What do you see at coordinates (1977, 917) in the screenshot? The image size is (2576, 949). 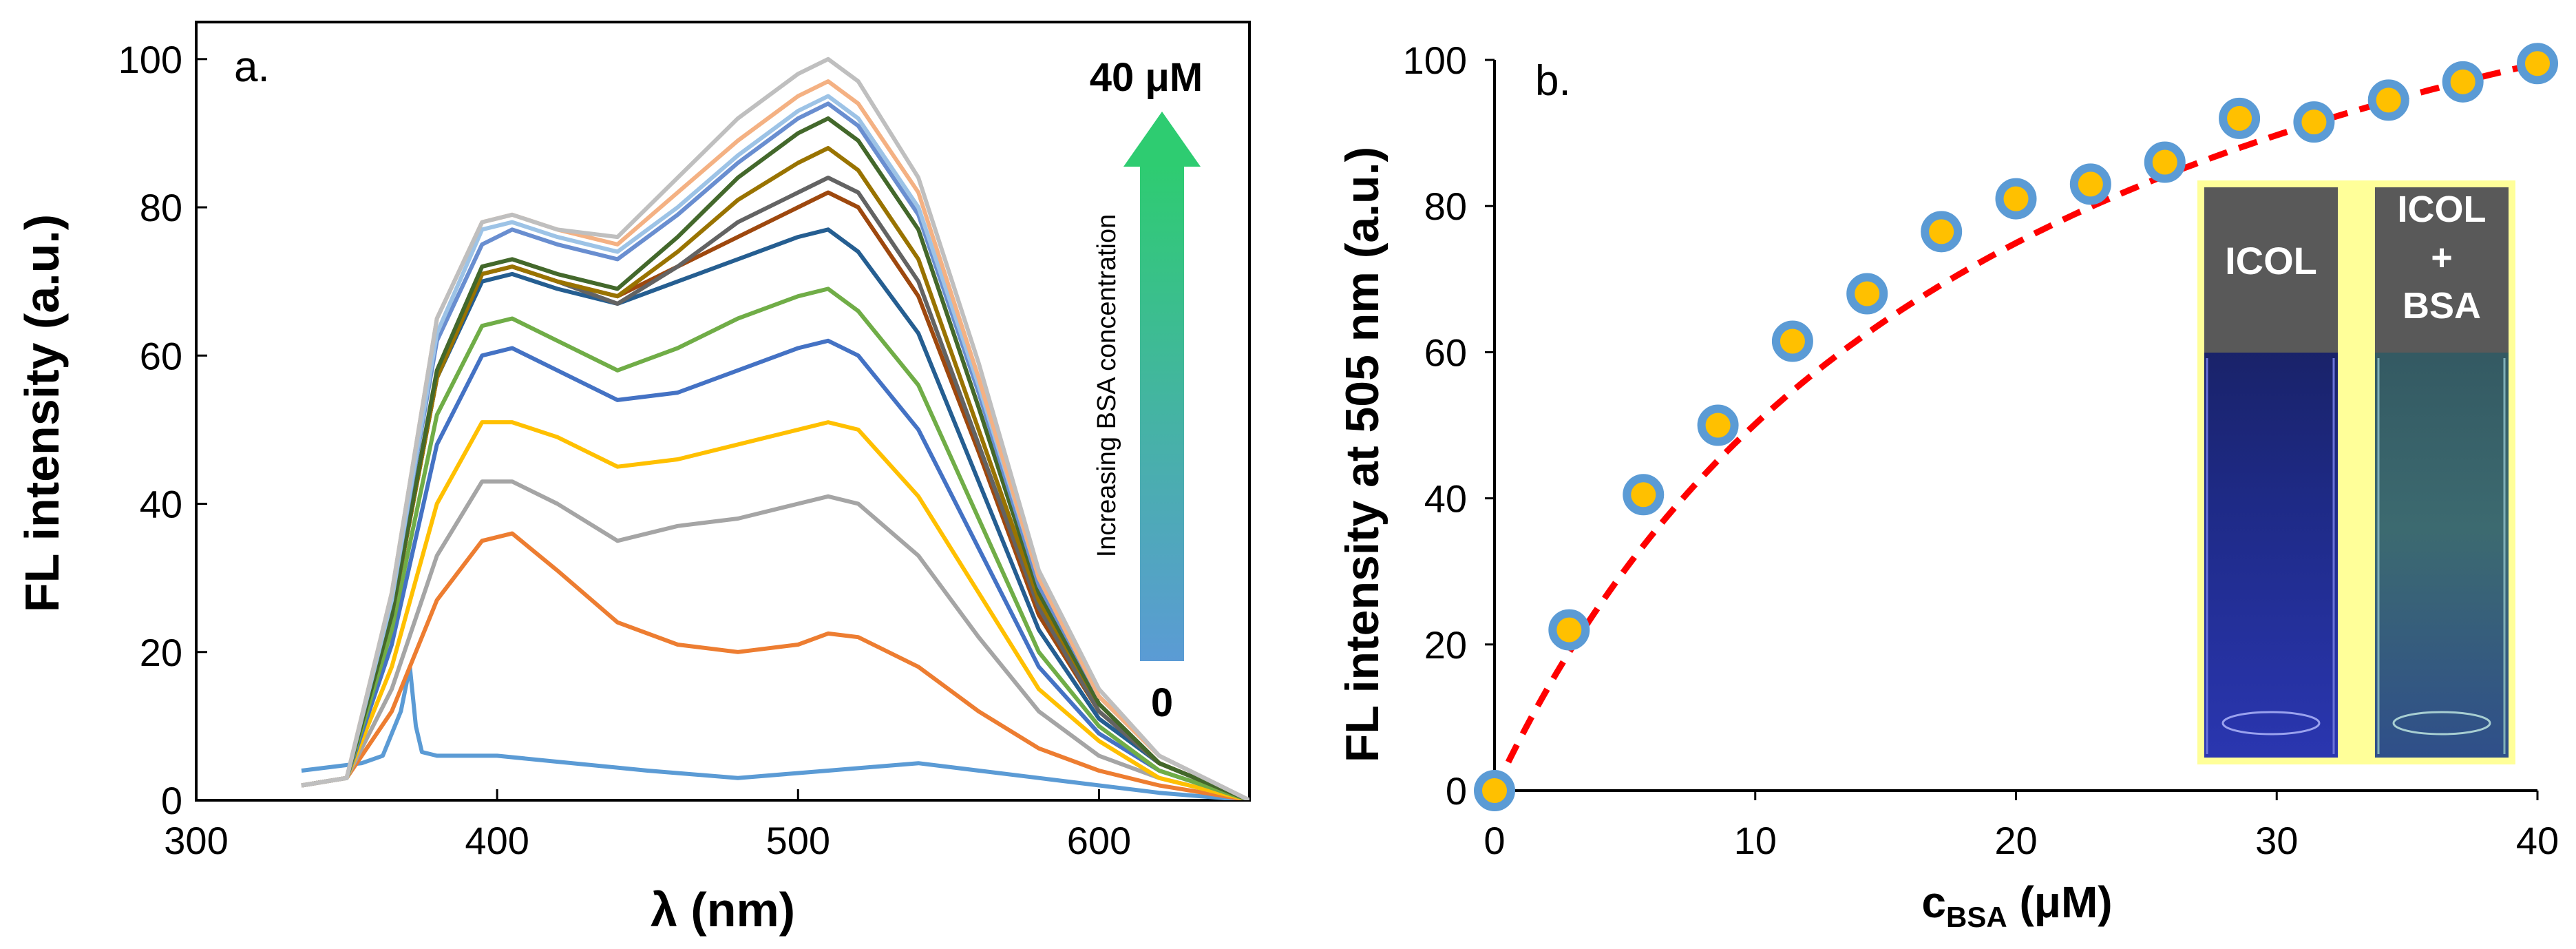 I see `x-axis-label-b-subscript: BSA` at bounding box center [1977, 917].